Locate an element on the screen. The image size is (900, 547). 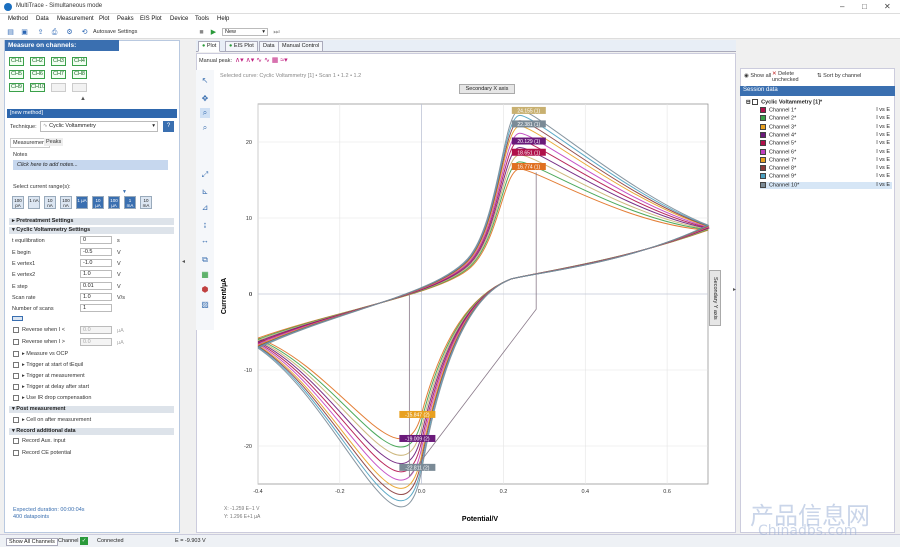
session-channel-row: Channel 2* I vs E is located at coordinates (826, 118).